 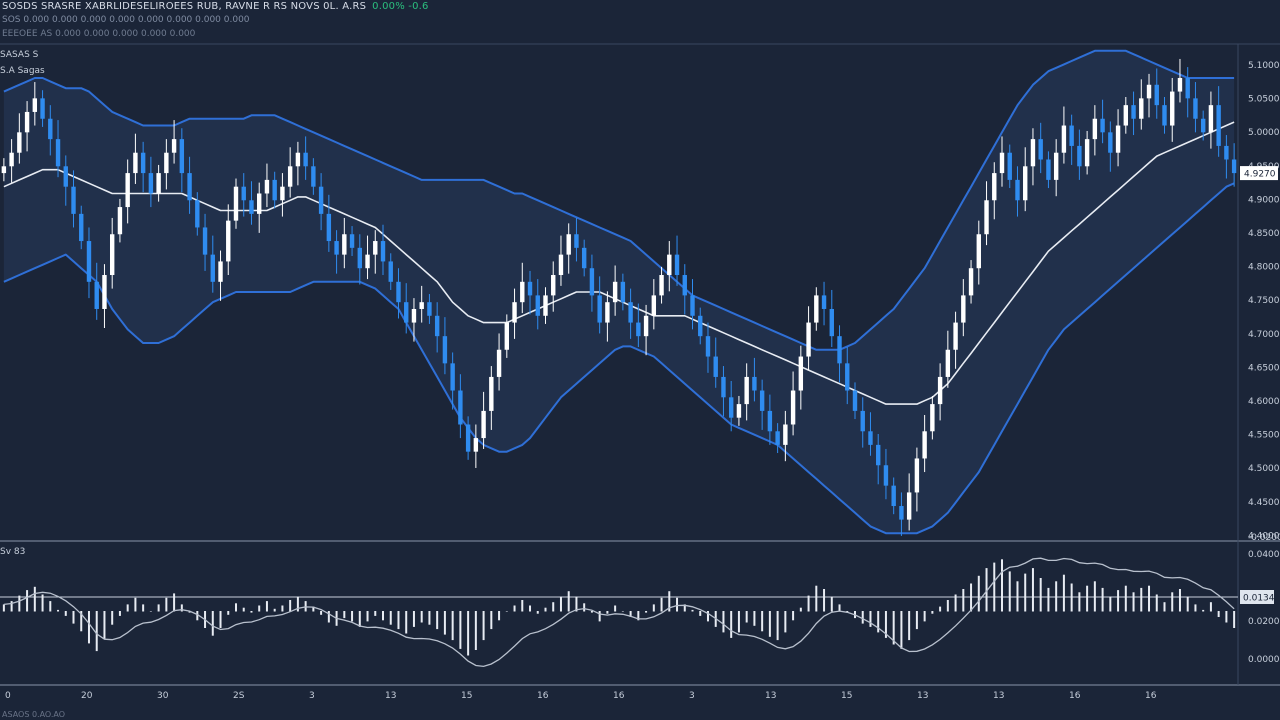 I want to click on price-tick-label: 4.6500, so click(x=1264, y=368).